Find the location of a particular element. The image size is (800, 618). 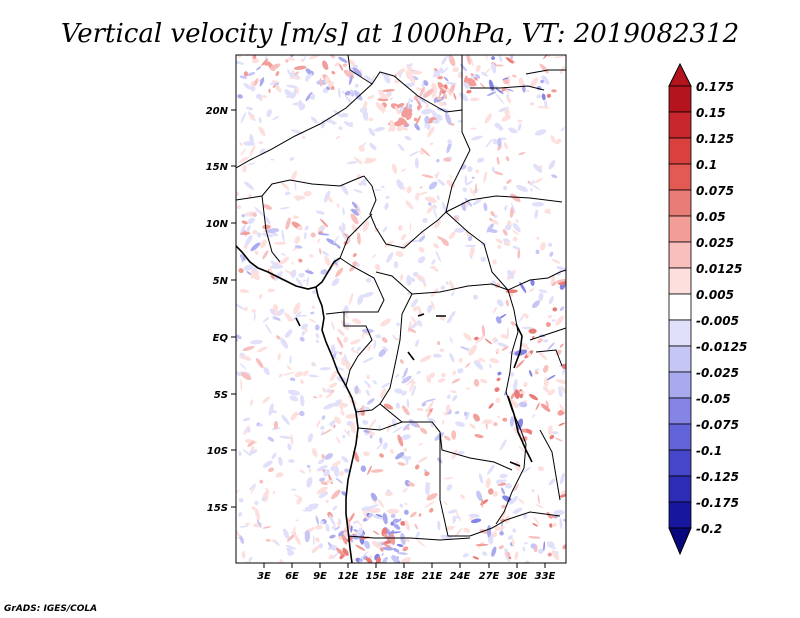

colorbar-label: 0.075 is located at coordinates (715, 191).